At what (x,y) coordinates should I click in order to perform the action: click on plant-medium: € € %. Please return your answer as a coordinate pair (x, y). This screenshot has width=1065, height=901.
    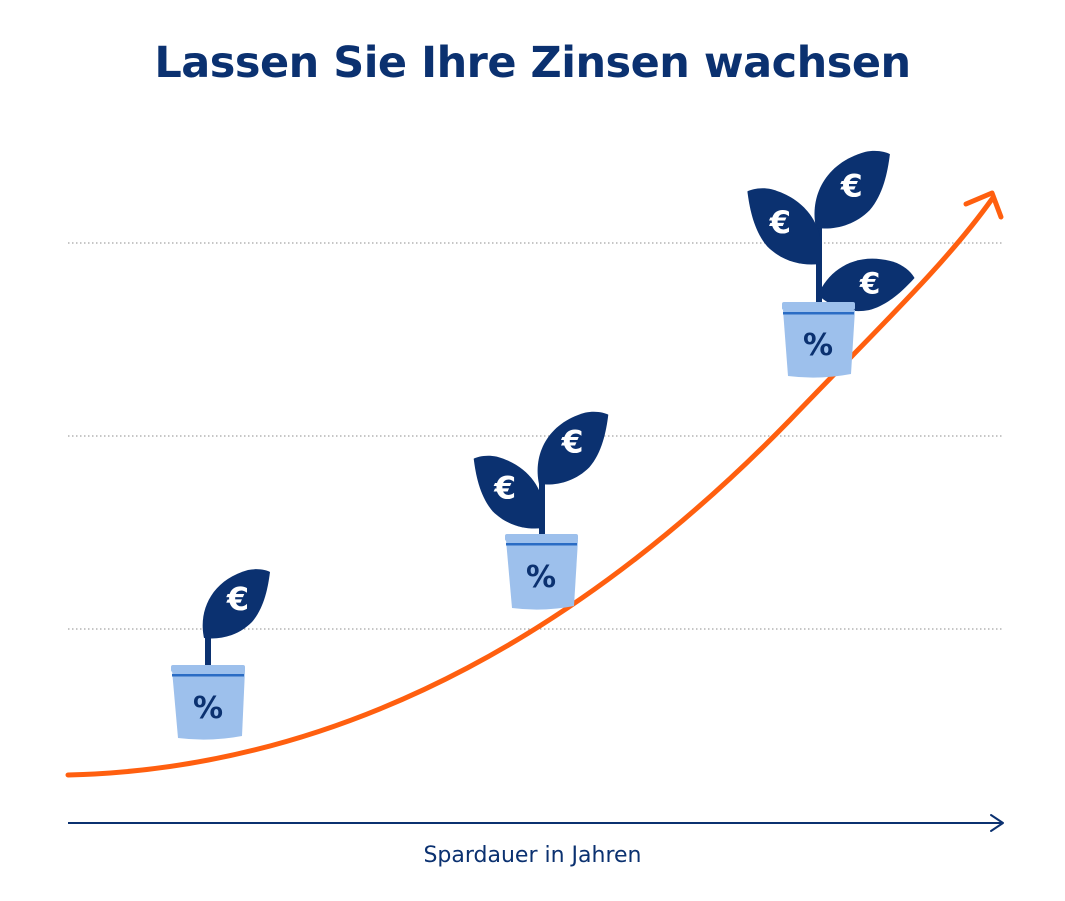
    Looking at the image, I should click on (541, 510).